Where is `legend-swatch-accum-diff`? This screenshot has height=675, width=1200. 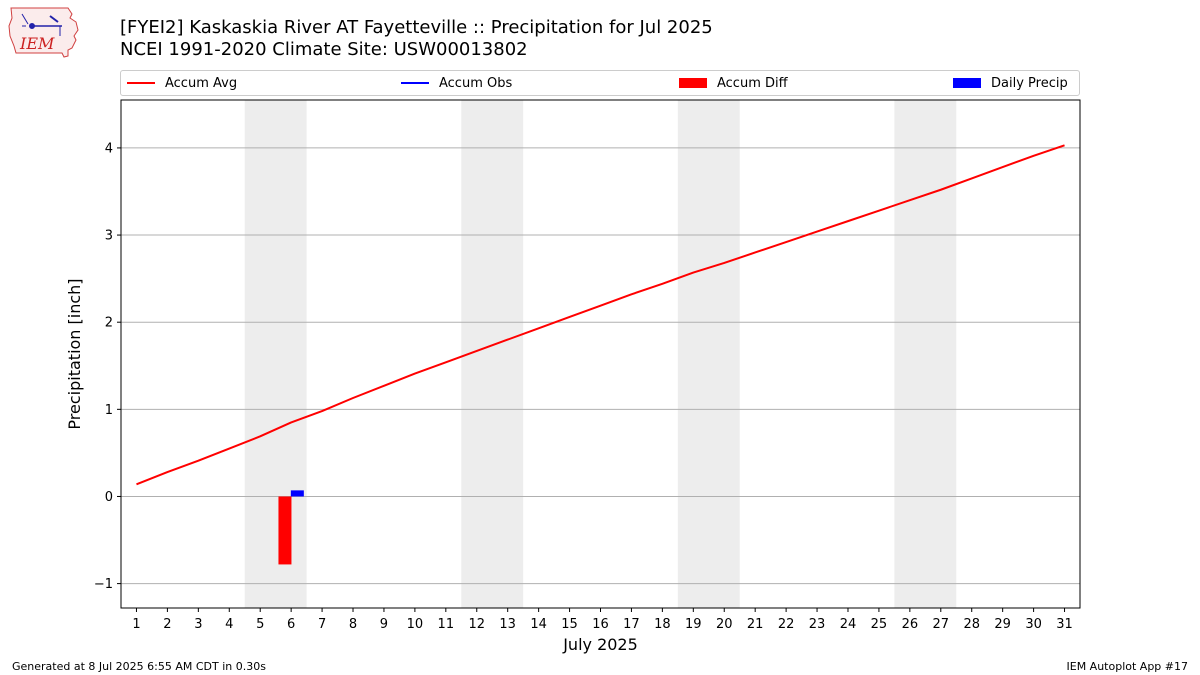
legend-swatch-accum-diff is located at coordinates (693, 83).